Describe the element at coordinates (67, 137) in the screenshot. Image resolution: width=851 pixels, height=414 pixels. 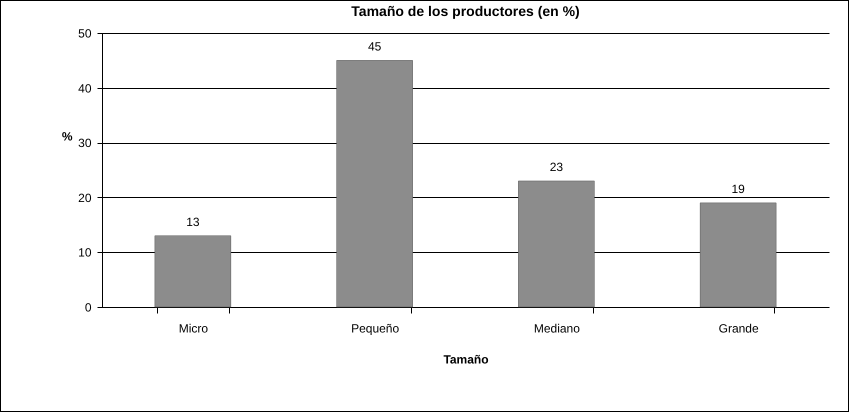
I see `y-axis-title: %` at that location.